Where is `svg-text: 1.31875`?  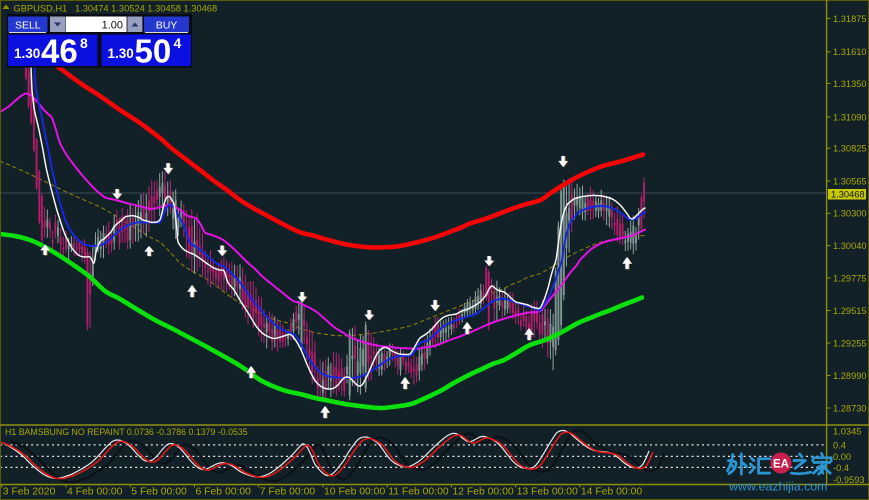 svg-text: 1.31875 is located at coordinates (850, 19).